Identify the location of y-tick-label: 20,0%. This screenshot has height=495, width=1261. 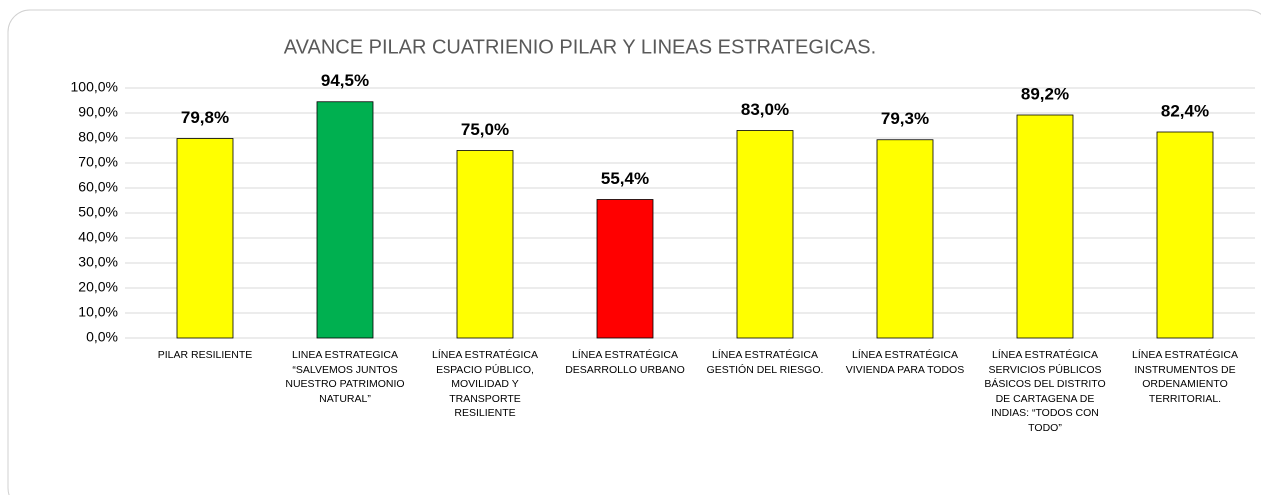
(98, 287).